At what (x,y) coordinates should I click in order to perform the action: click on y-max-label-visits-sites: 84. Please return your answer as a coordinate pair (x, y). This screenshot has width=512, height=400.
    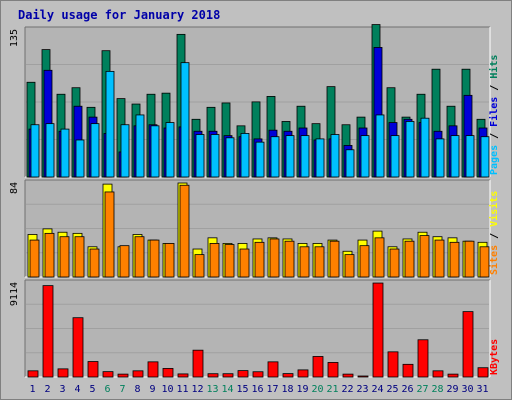
    Looking at the image, I should click on (14, 188).